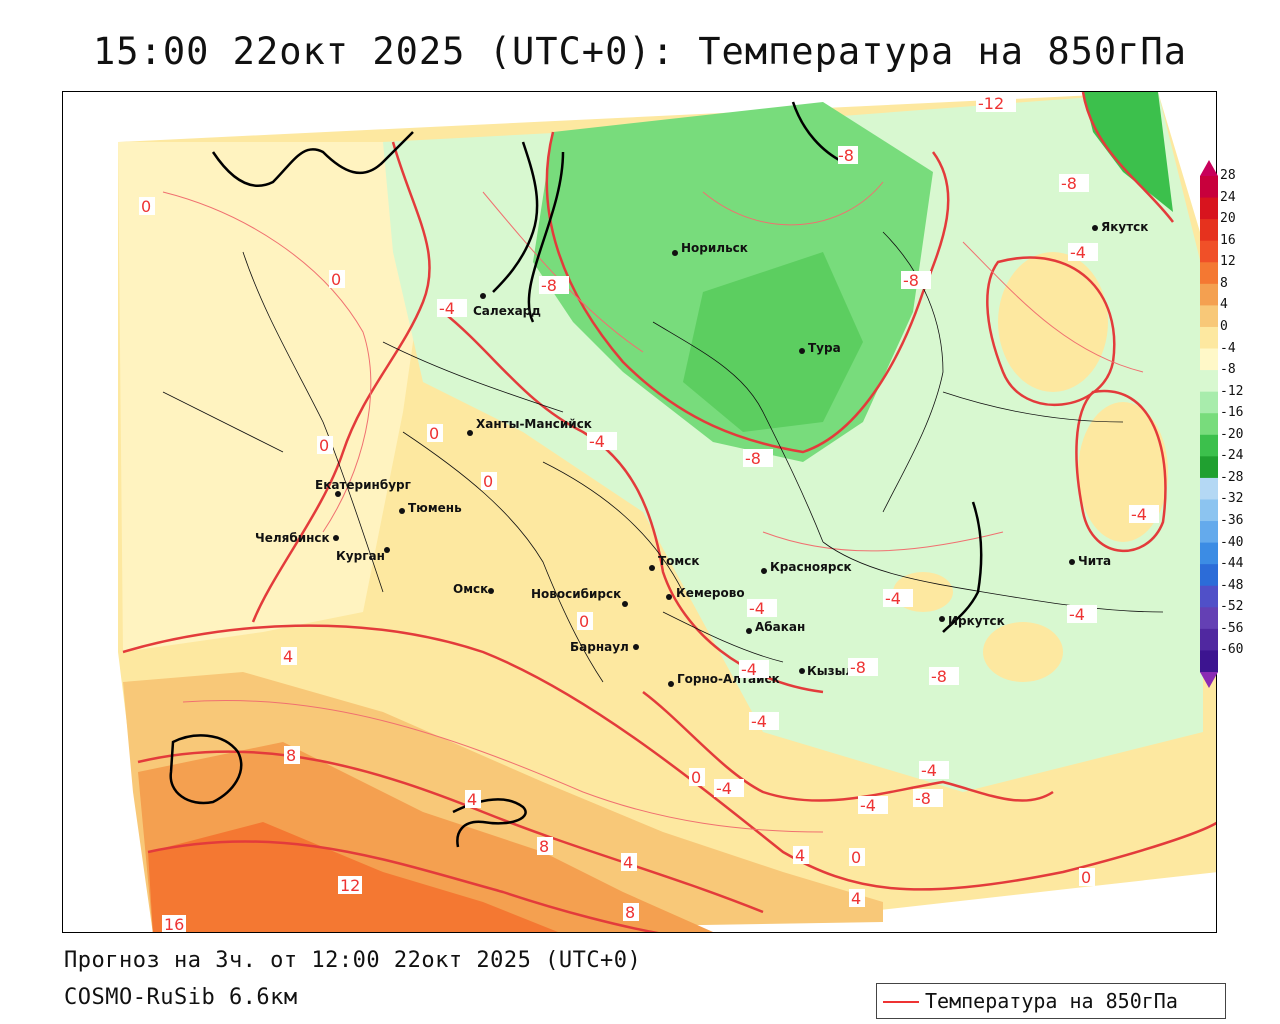  Describe the element at coordinates (1228, 219) in the screenshot. I see `colorbar-tick-label: 20` at that location.